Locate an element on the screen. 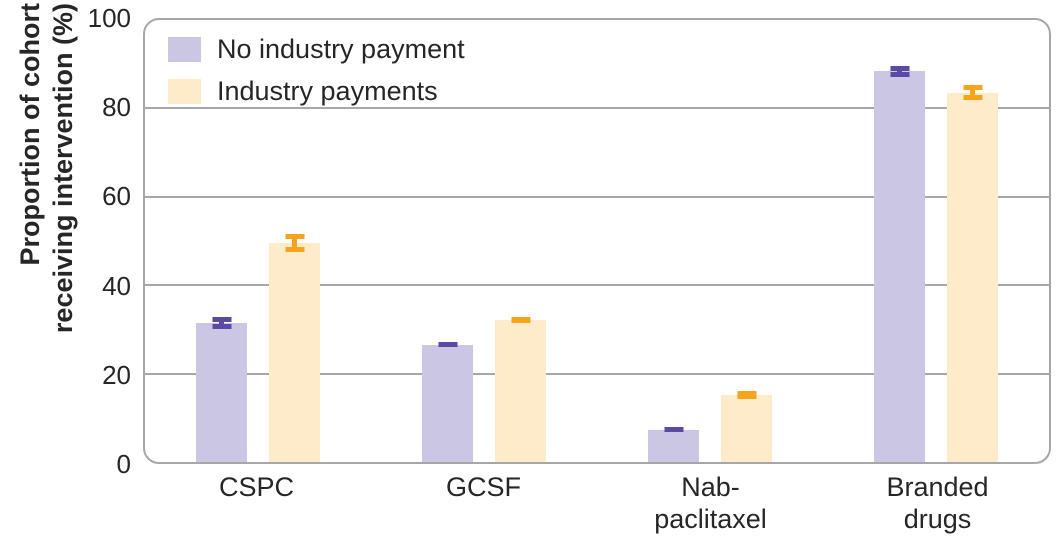 The width and height of the screenshot is (1058, 538). bar-industry-payments-branded-drugs is located at coordinates (972, 277).